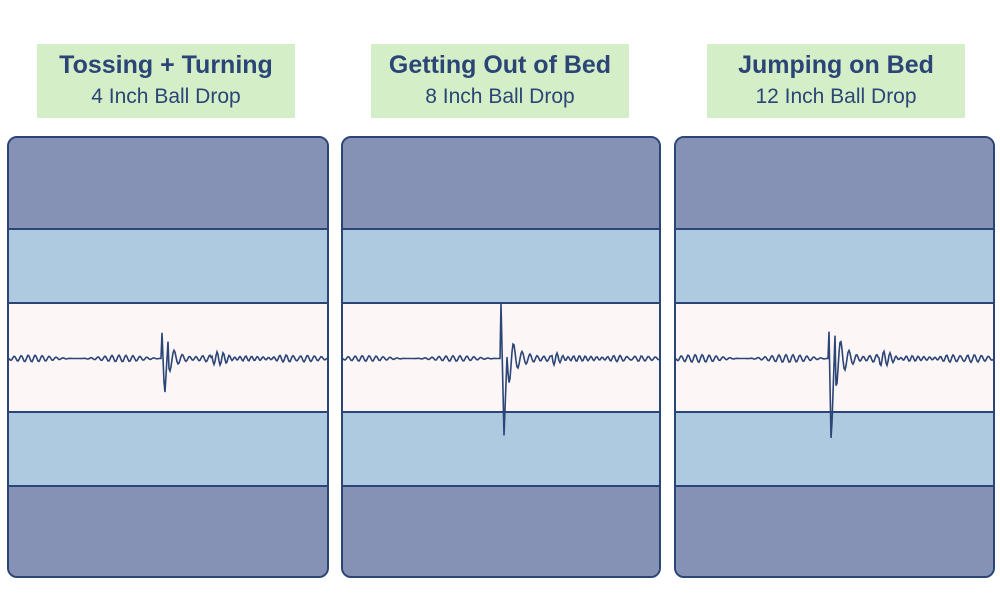 The image size is (1000, 607). I want to click on panel-title: Jumping on Bed, so click(836, 65).